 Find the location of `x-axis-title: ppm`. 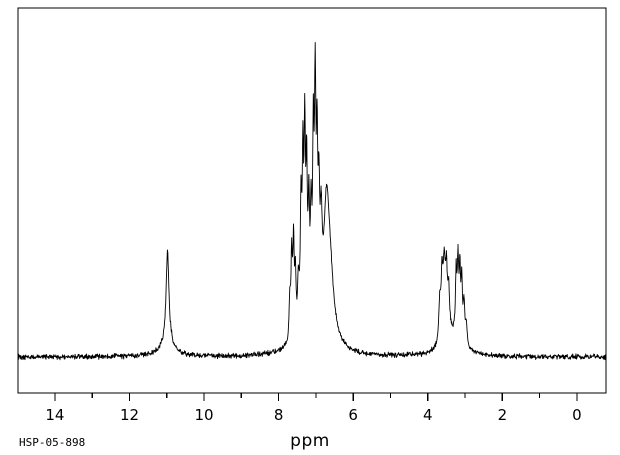

x-axis-title: ppm is located at coordinates (310, 441).